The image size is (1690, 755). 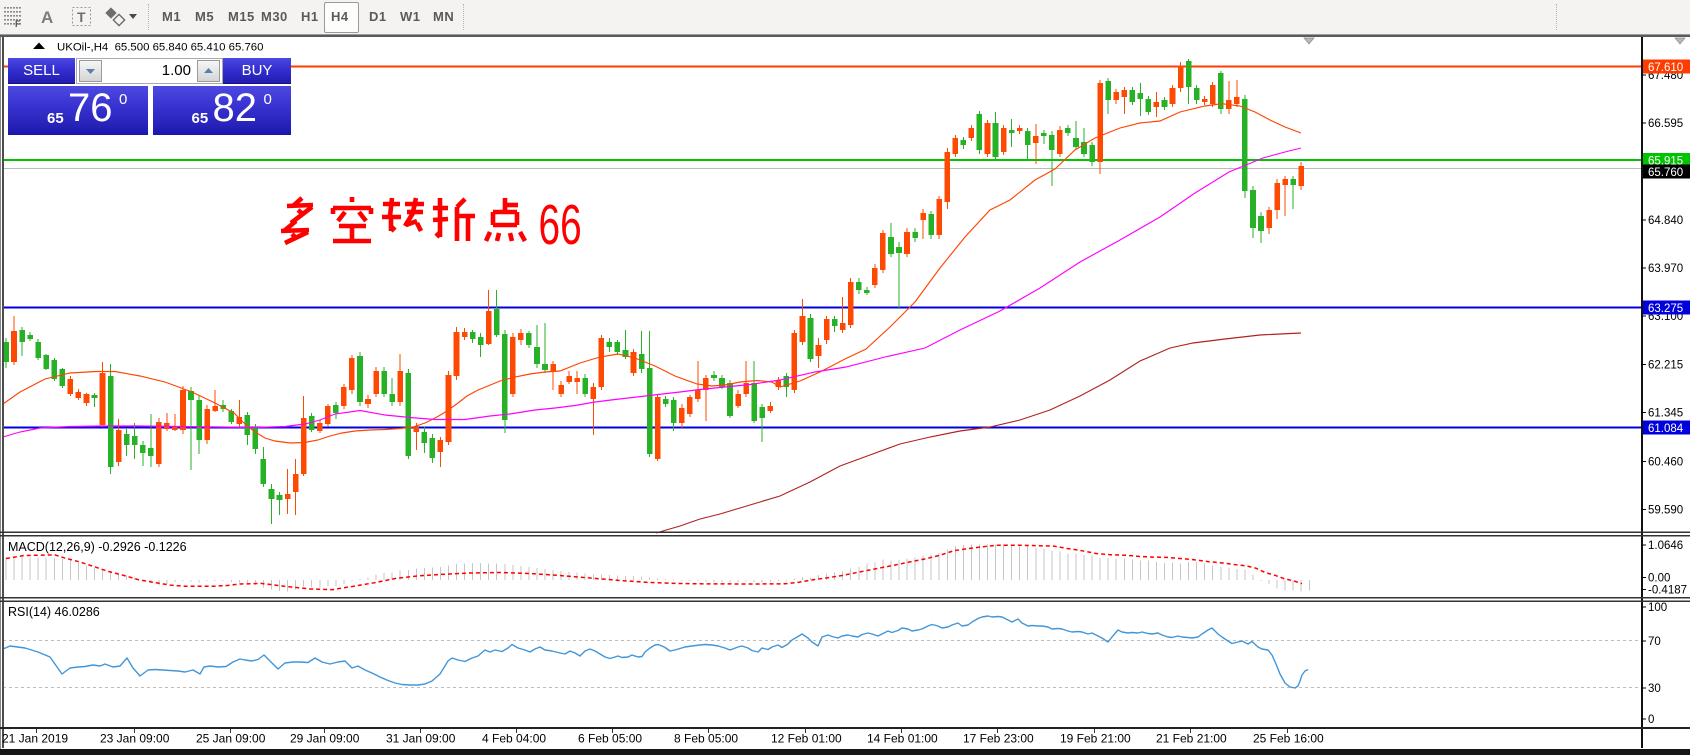 What do you see at coordinates (1665, 366) in the screenshot?
I see `svg-text: 62.215` at bounding box center [1665, 366].